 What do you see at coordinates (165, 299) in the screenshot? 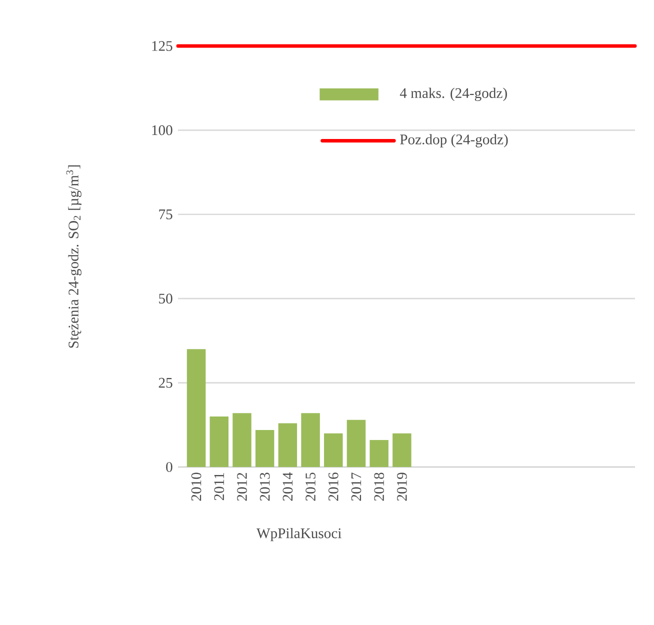
I see `y-tick-label: 50` at bounding box center [165, 299].